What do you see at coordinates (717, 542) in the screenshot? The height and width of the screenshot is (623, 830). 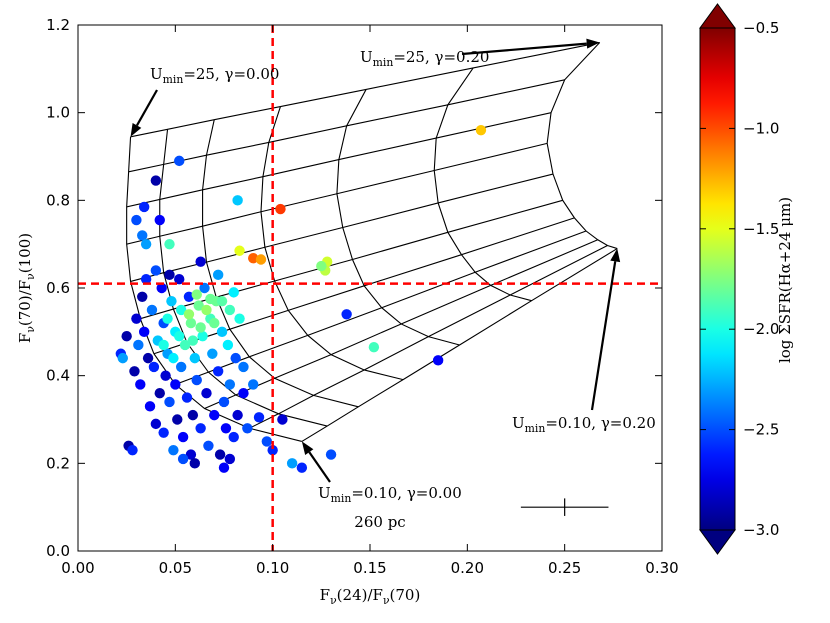 I see `colorbar-under` at bounding box center [717, 542].